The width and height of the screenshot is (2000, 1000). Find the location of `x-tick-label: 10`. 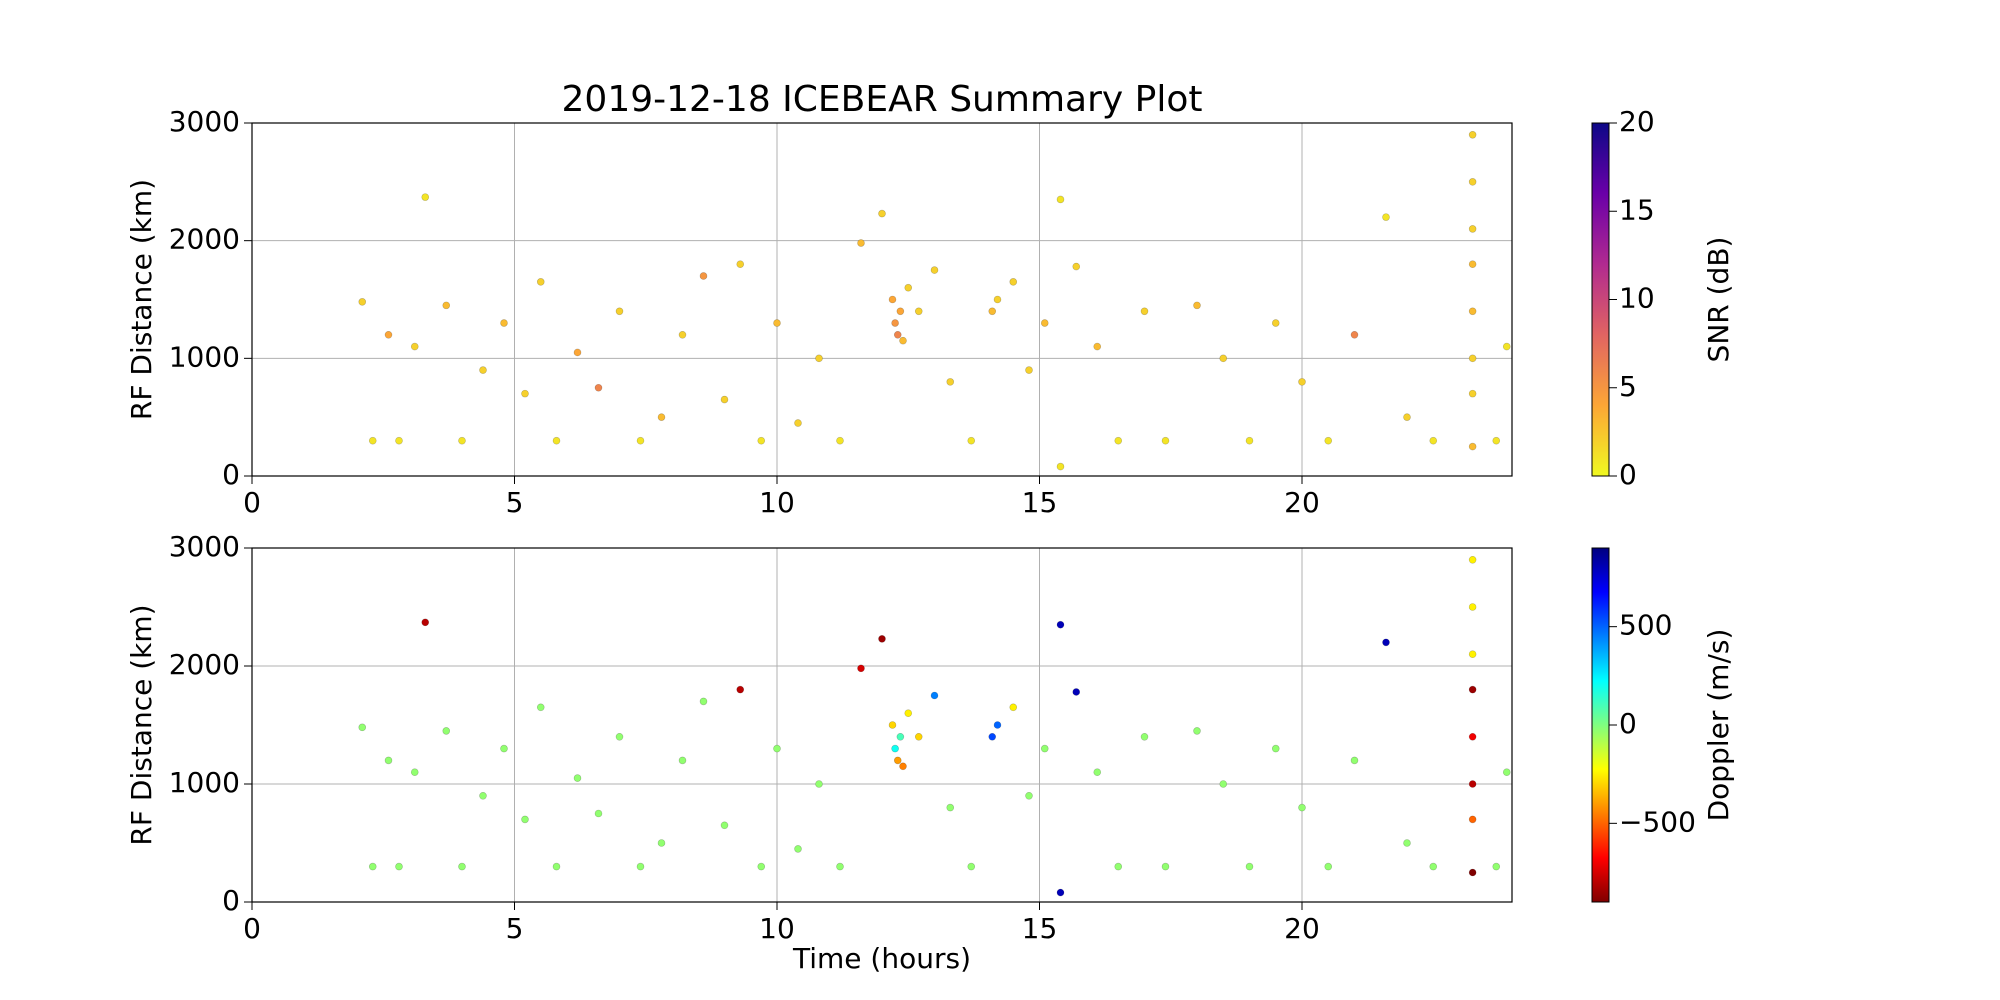

x-tick-label: 10 is located at coordinates (777, 928).